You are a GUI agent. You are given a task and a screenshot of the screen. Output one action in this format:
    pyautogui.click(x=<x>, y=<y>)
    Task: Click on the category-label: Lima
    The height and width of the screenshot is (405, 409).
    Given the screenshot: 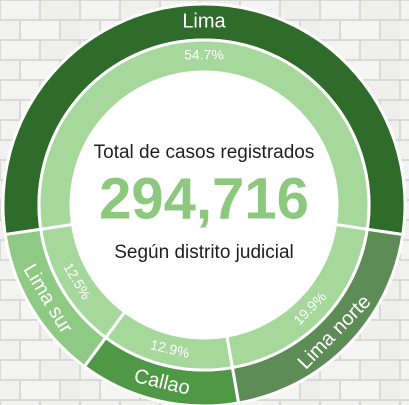 What is the action you would take?
    pyautogui.click(x=204, y=21)
    